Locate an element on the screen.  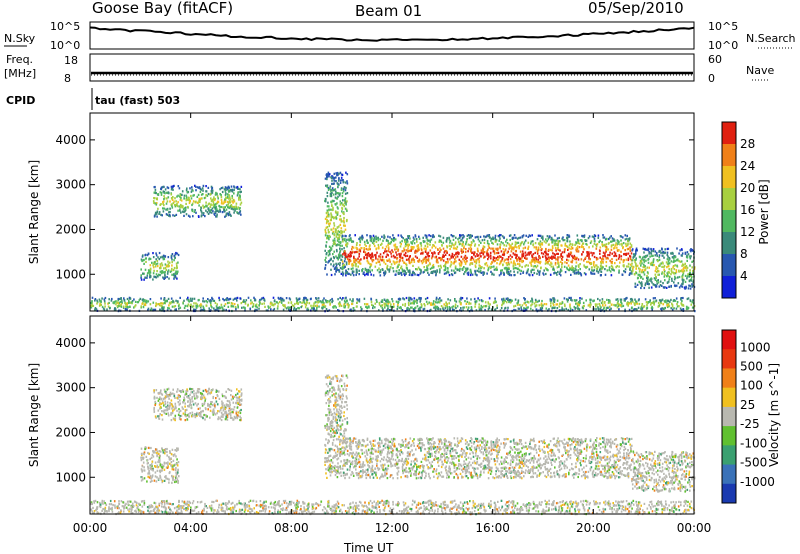
colorbar-tick-label: 24 is located at coordinates (747, 166).